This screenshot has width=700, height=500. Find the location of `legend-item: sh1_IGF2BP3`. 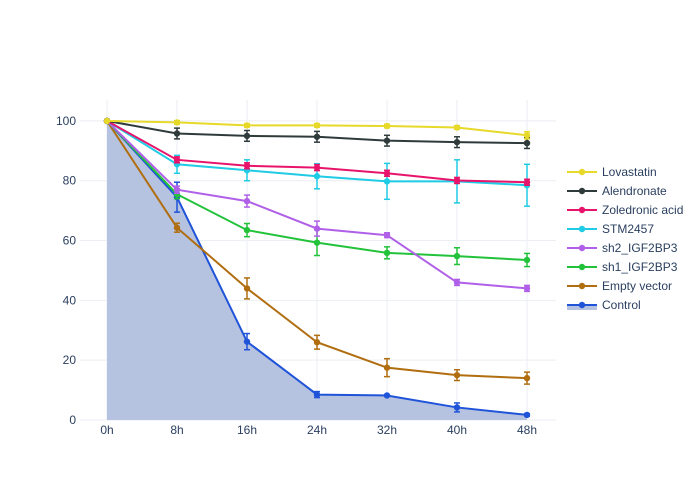

legend-item: sh1_IGF2BP3 is located at coordinates (622, 267).